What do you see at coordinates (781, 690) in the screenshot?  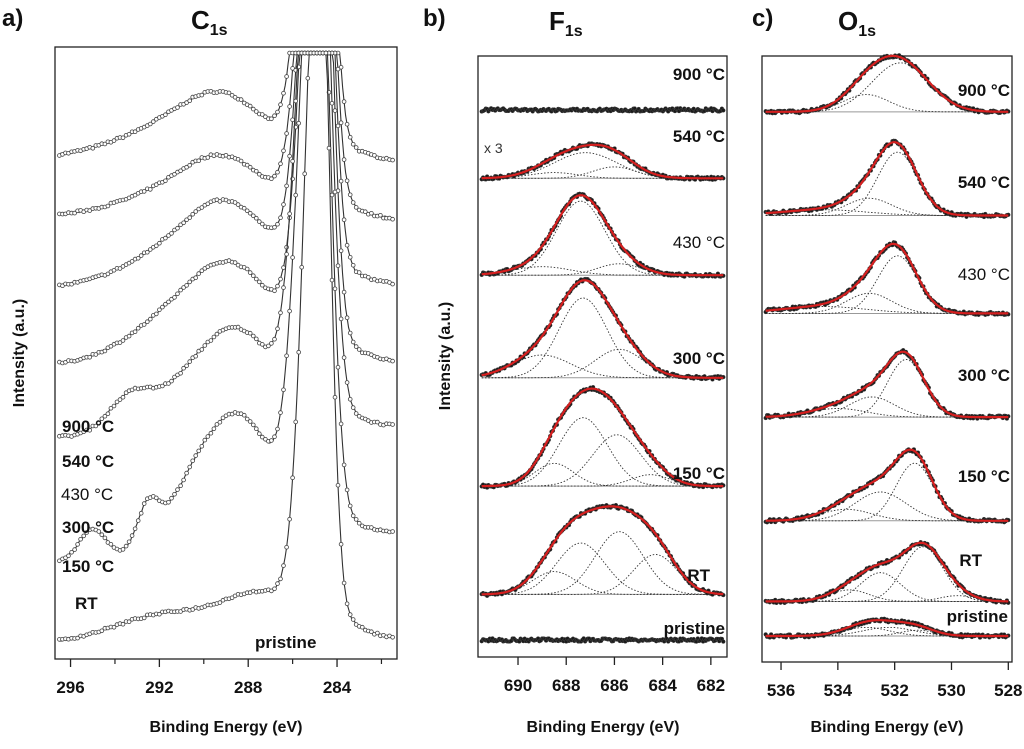 I see `x-tick-label: 536` at bounding box center [781, 690].